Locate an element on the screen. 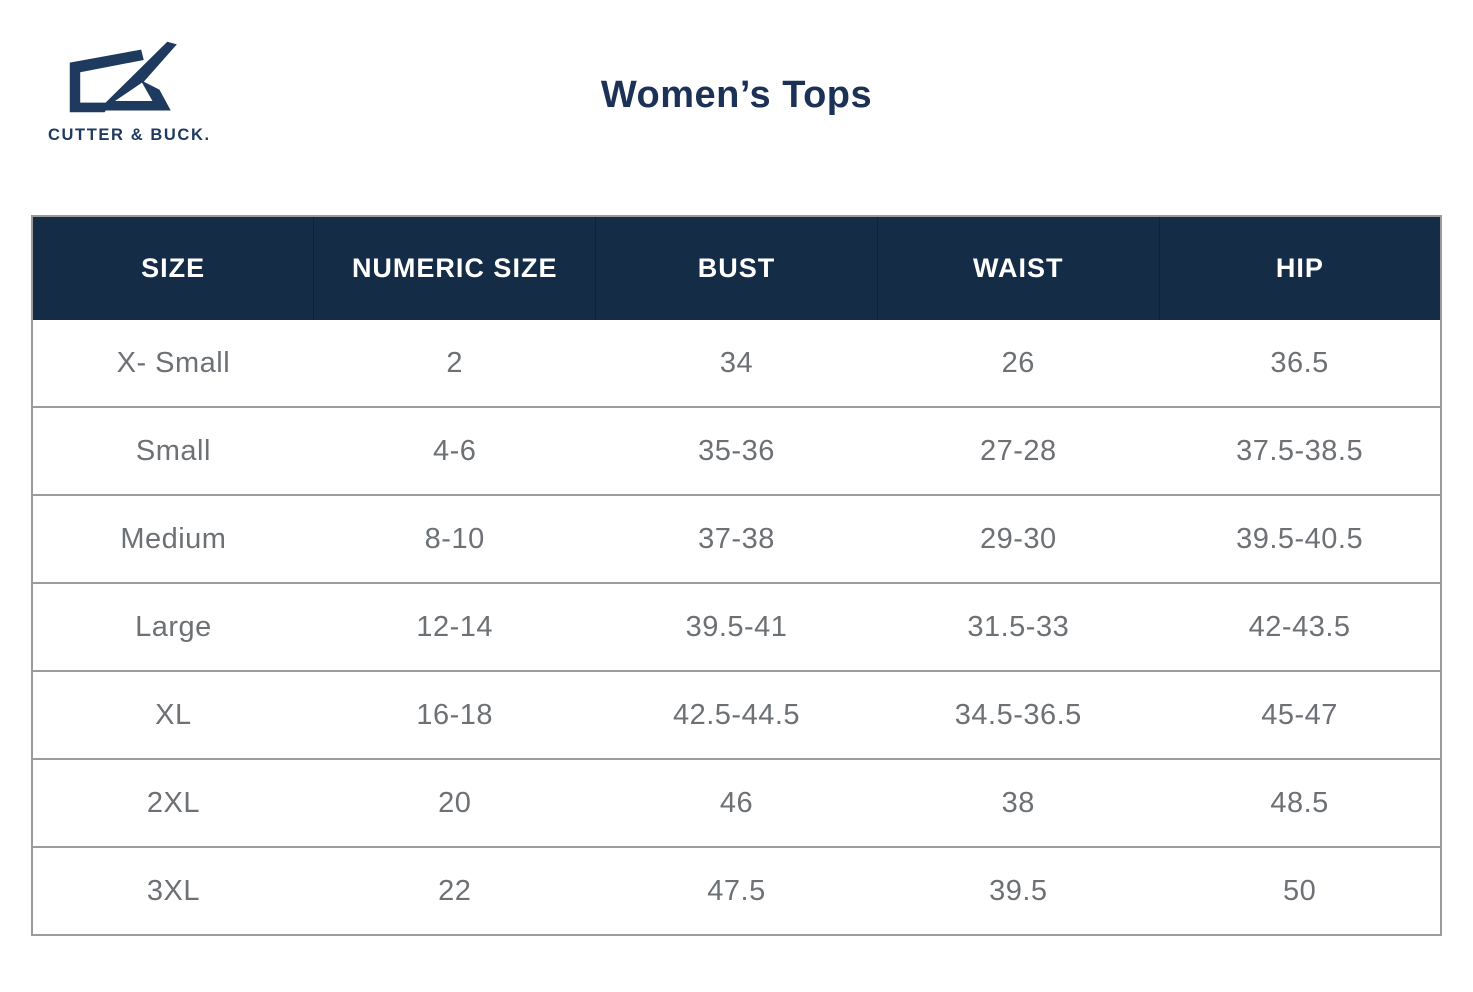  measurement-cell: 36.5 is located at coordinates (1300, 363).